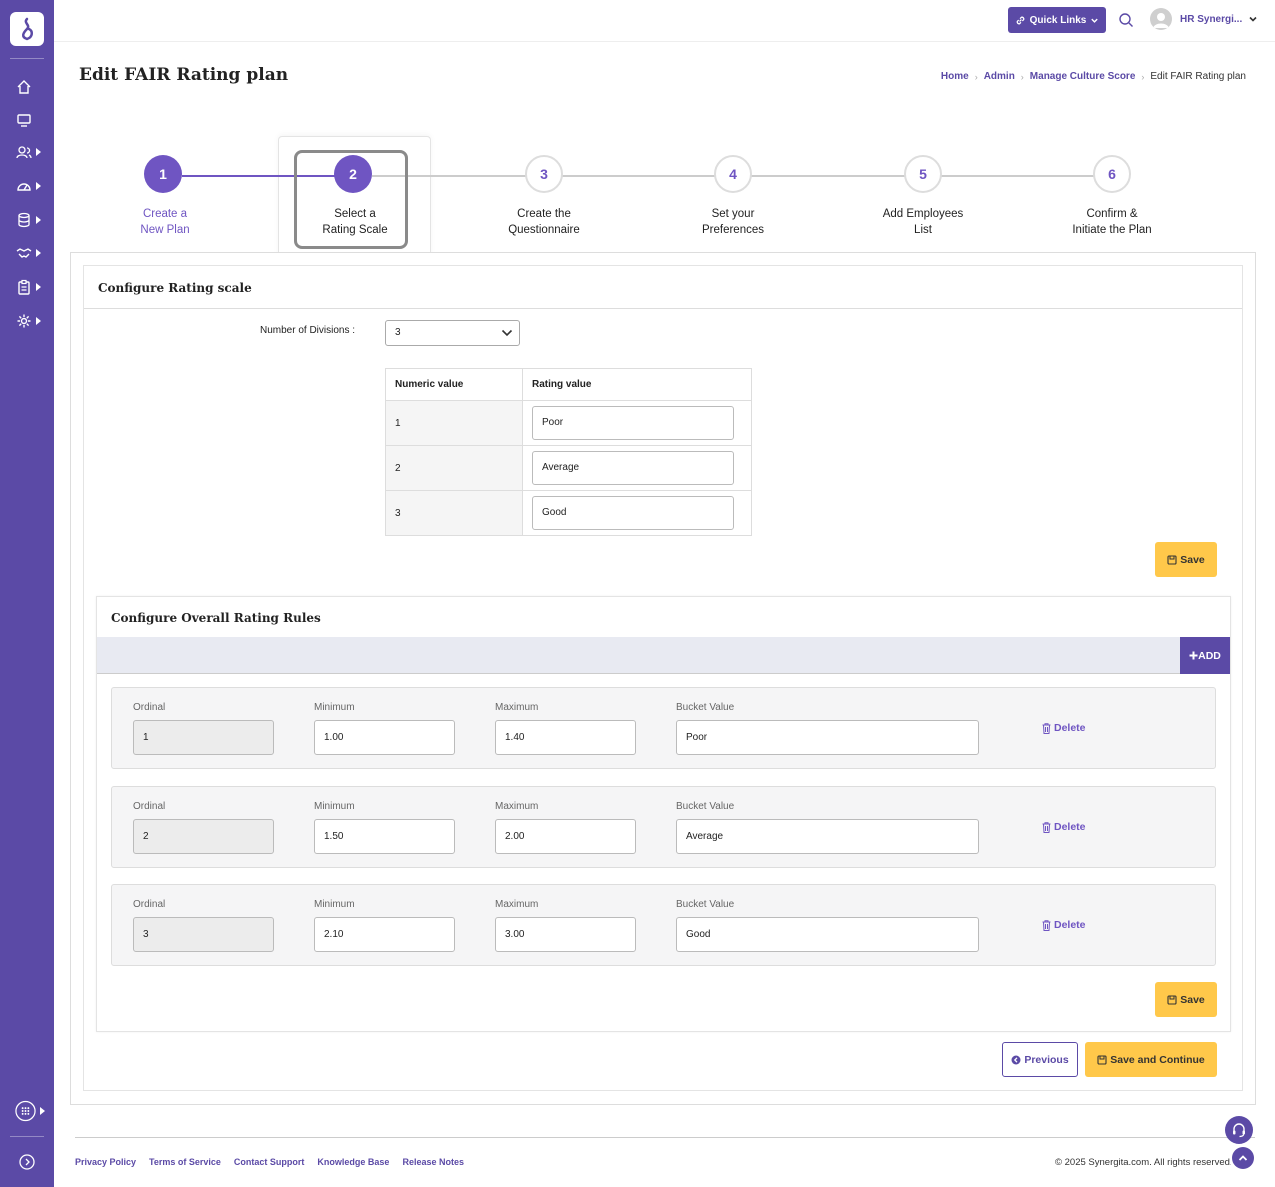  Describe the element at coordinates (1070, 728) in the screenshot. I see `delete-label: Delete` at that location.